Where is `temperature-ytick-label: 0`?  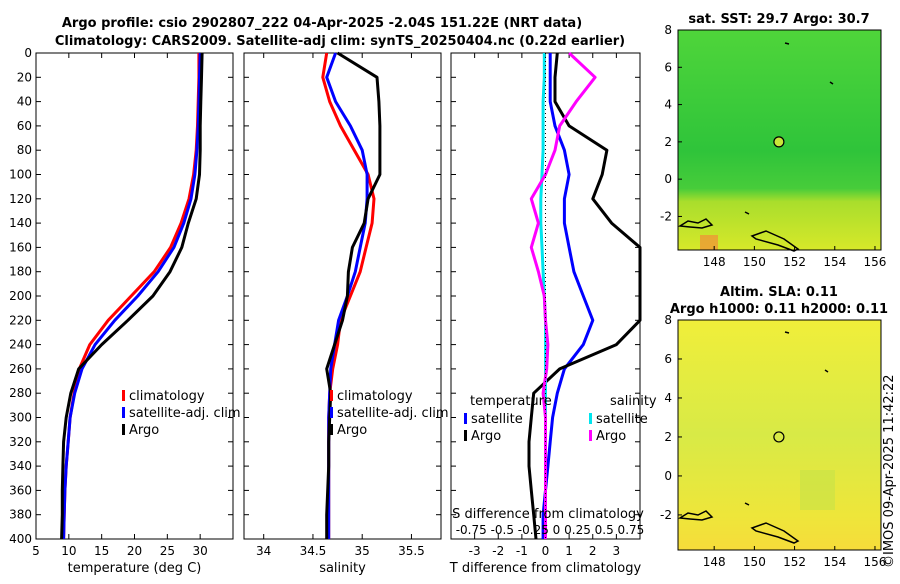 temperature-ytick-label: 0 is located at coordinates (28, 53).